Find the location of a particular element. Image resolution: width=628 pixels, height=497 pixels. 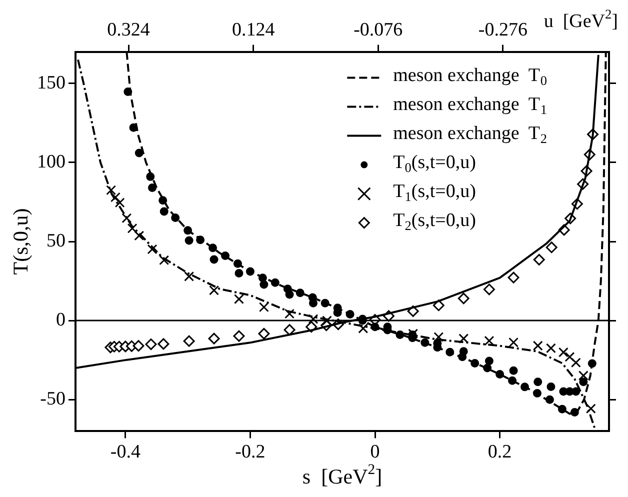

x2-tick-label: 0.324 is located at coordinates (128, 29).